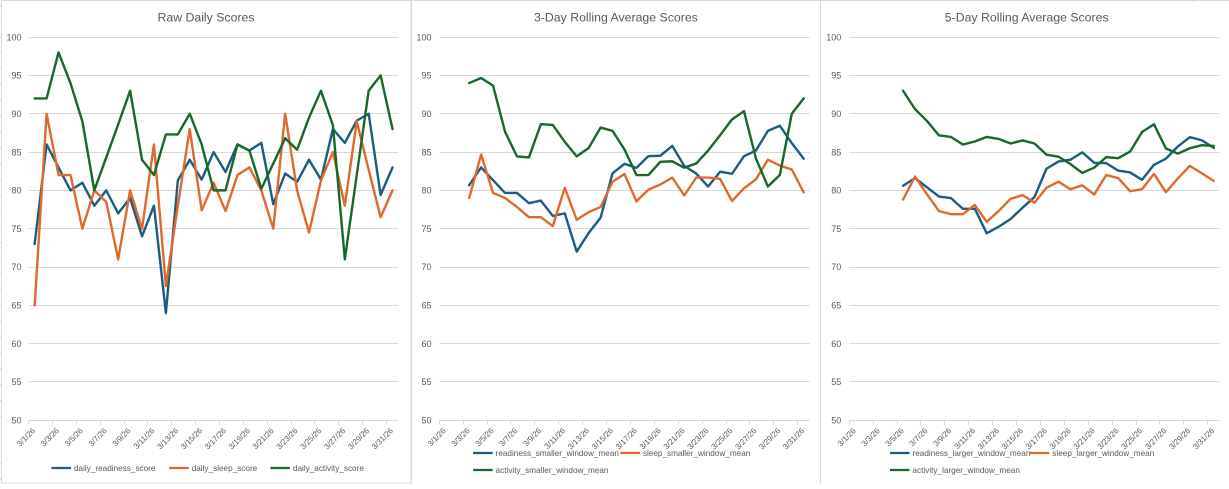 The width and height of the screenshot is (1229, 489). Describe the element at coordinates (697, 453) in the screenshot. I see `svg-text: sleep_smaller_window_mean` at that location.